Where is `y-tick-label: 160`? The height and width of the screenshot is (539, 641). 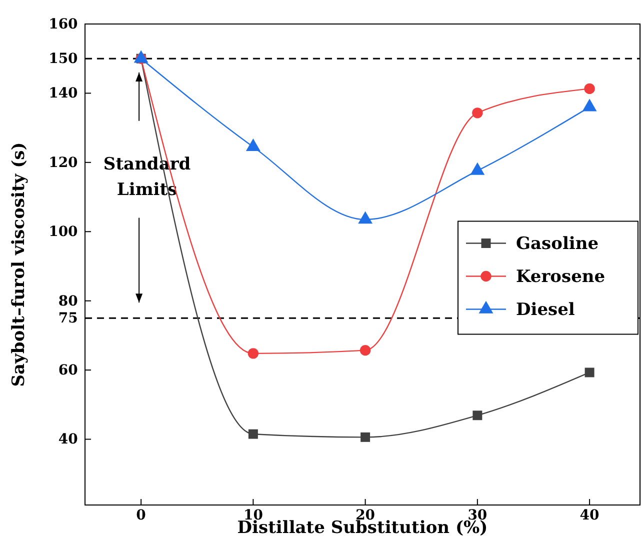
y-tick-label: 160 is located at coordinates (63, 24).